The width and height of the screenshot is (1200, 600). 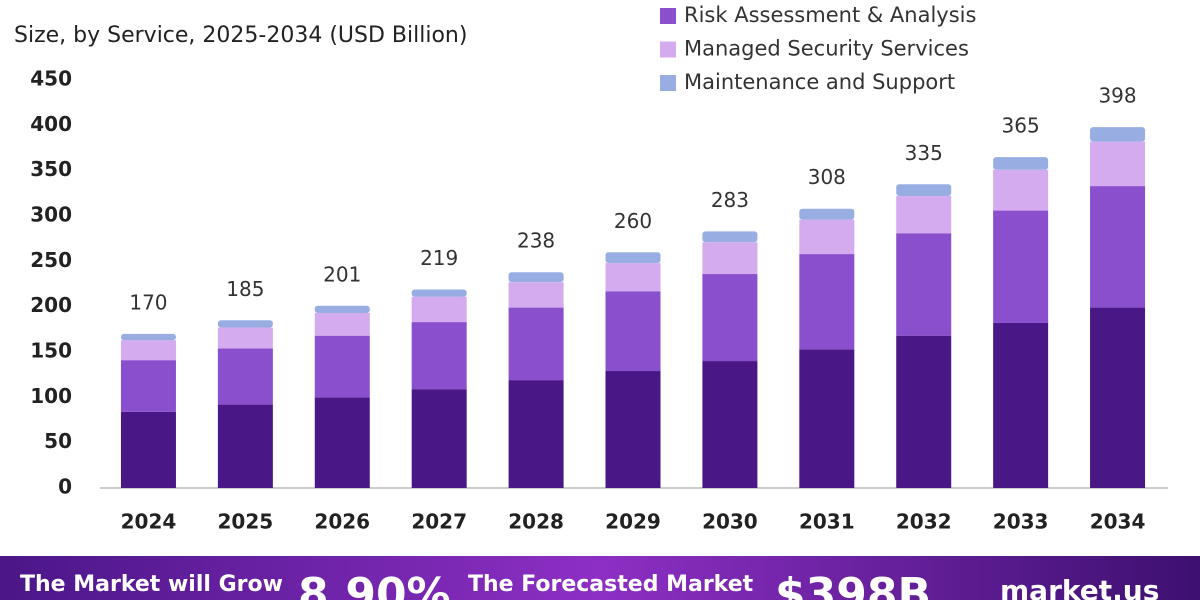 I want to click on footer-grow-label: The Market will Grow, so click(x=151, y=584).